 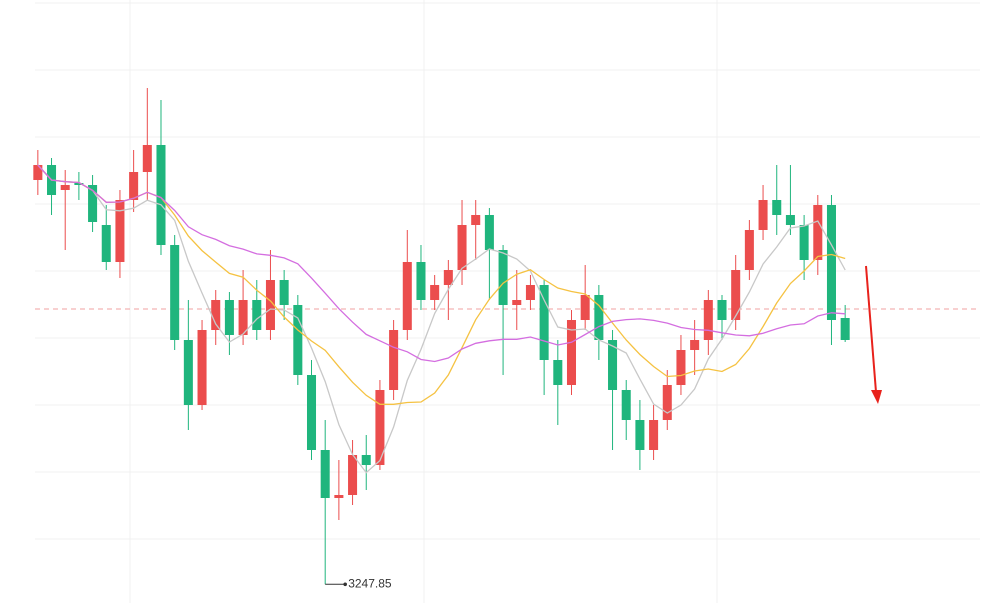 I want to click on annotation-dot, so click(x=345, y=584).